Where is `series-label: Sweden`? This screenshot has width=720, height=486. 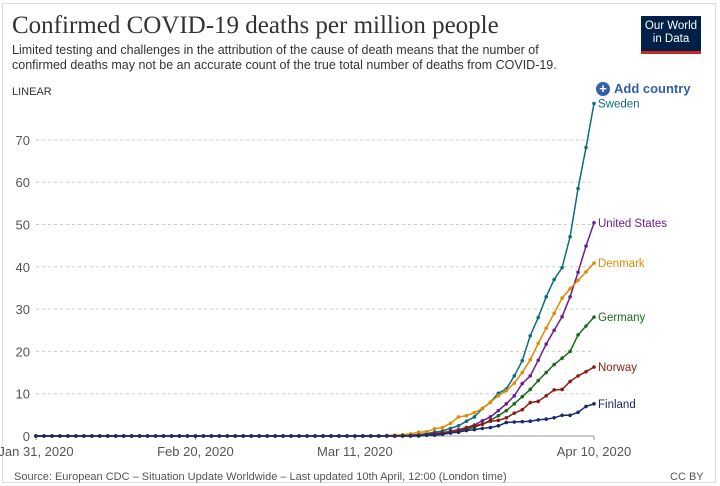 series-label: Sweden is located at coordinates (619, 105).